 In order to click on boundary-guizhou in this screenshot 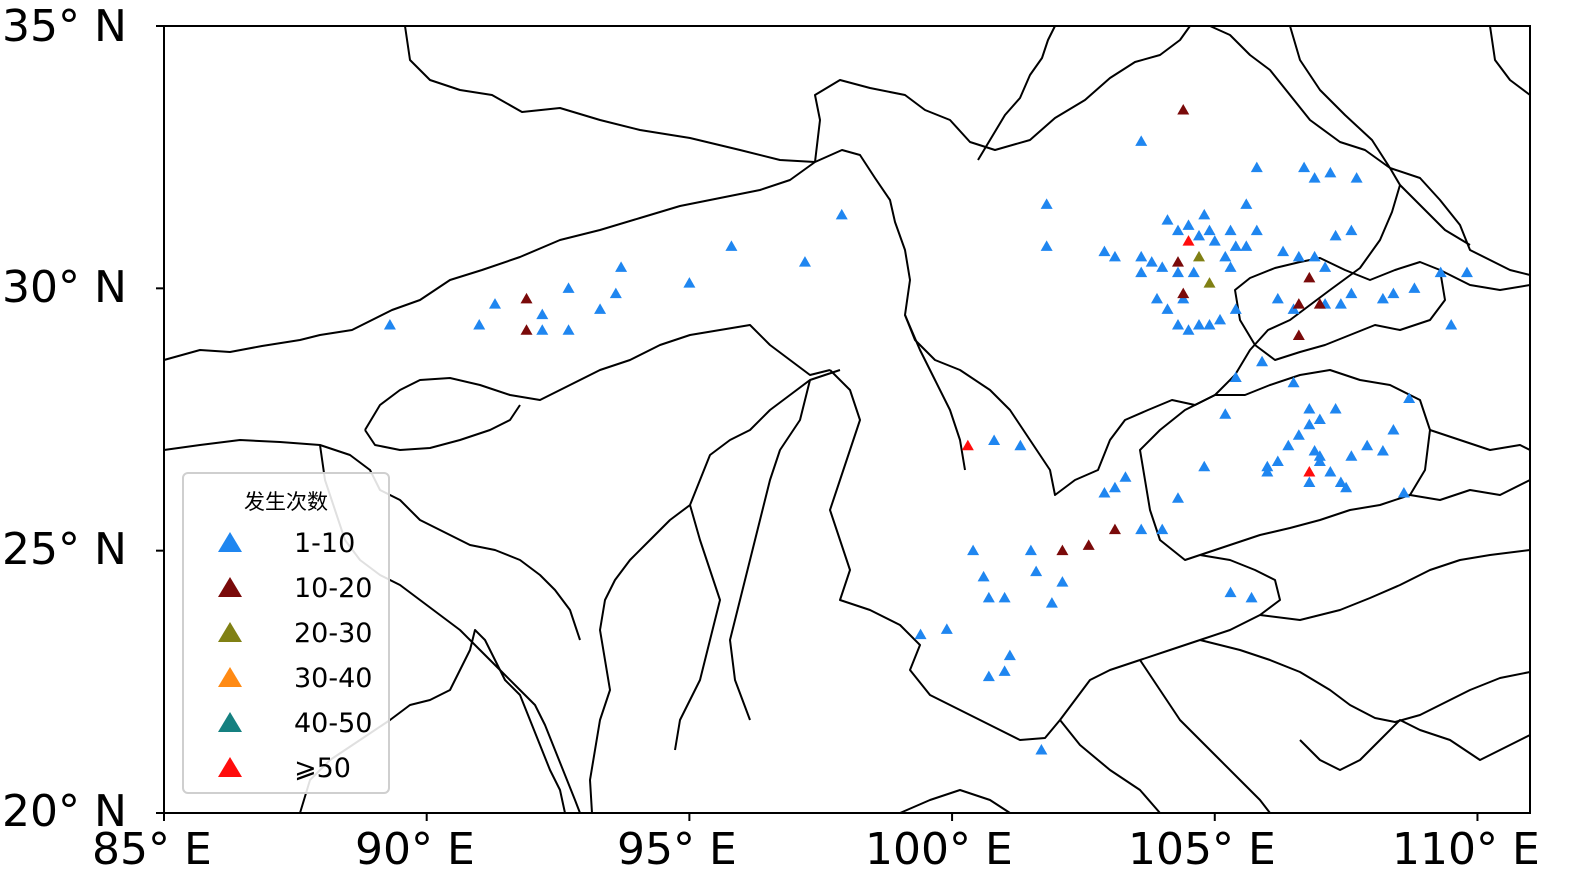, I will do `click(1285, 465)`.